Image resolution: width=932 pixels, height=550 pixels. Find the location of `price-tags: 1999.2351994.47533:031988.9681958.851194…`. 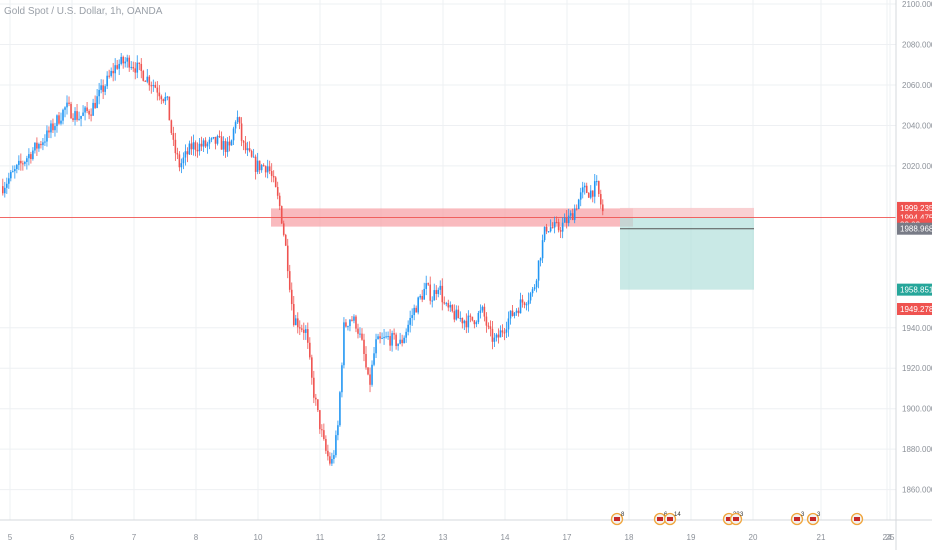

price-tags: 1999.2351994.47533:031988.9681958.851194… is located at coordinates (914, 258).